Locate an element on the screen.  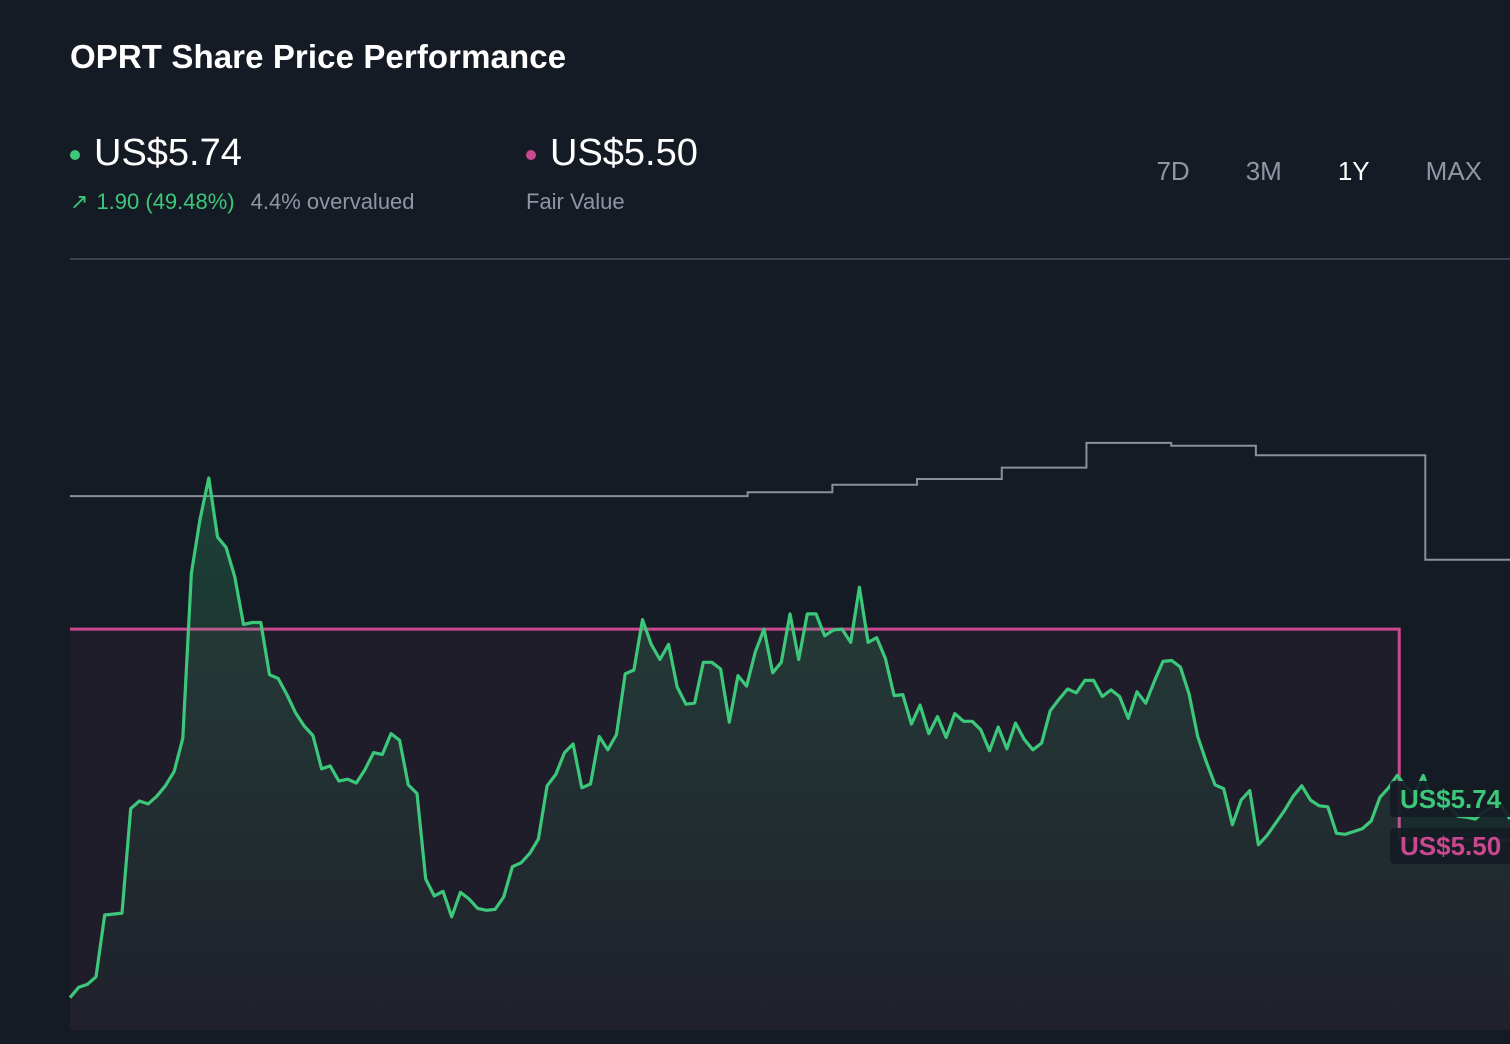
fair-value-block: US$5.50 Fair Value is located at coordinates (612, 173).